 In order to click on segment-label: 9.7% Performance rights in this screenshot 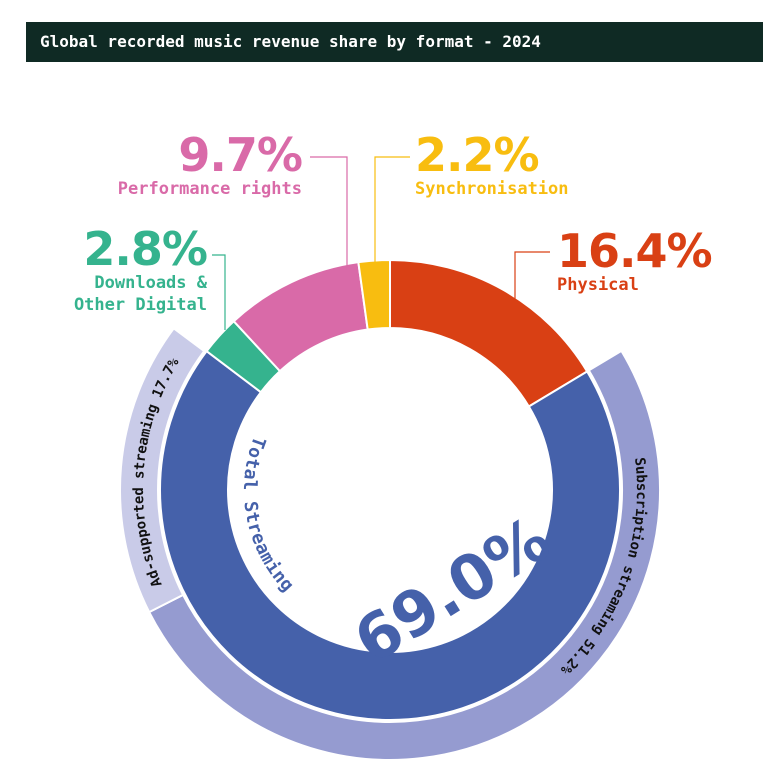, I will do `click(210, 164)`.